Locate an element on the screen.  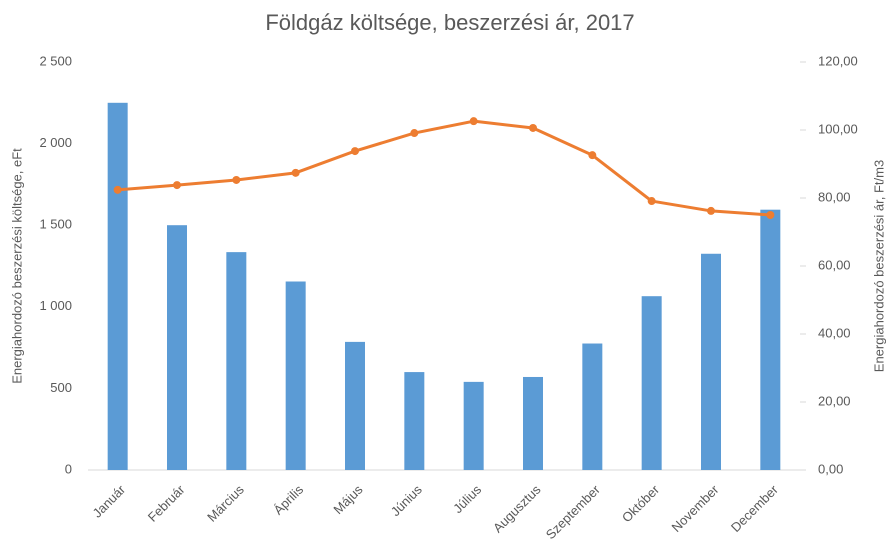
y-tick-label: 1 000 is located at coordinates (55, 305).